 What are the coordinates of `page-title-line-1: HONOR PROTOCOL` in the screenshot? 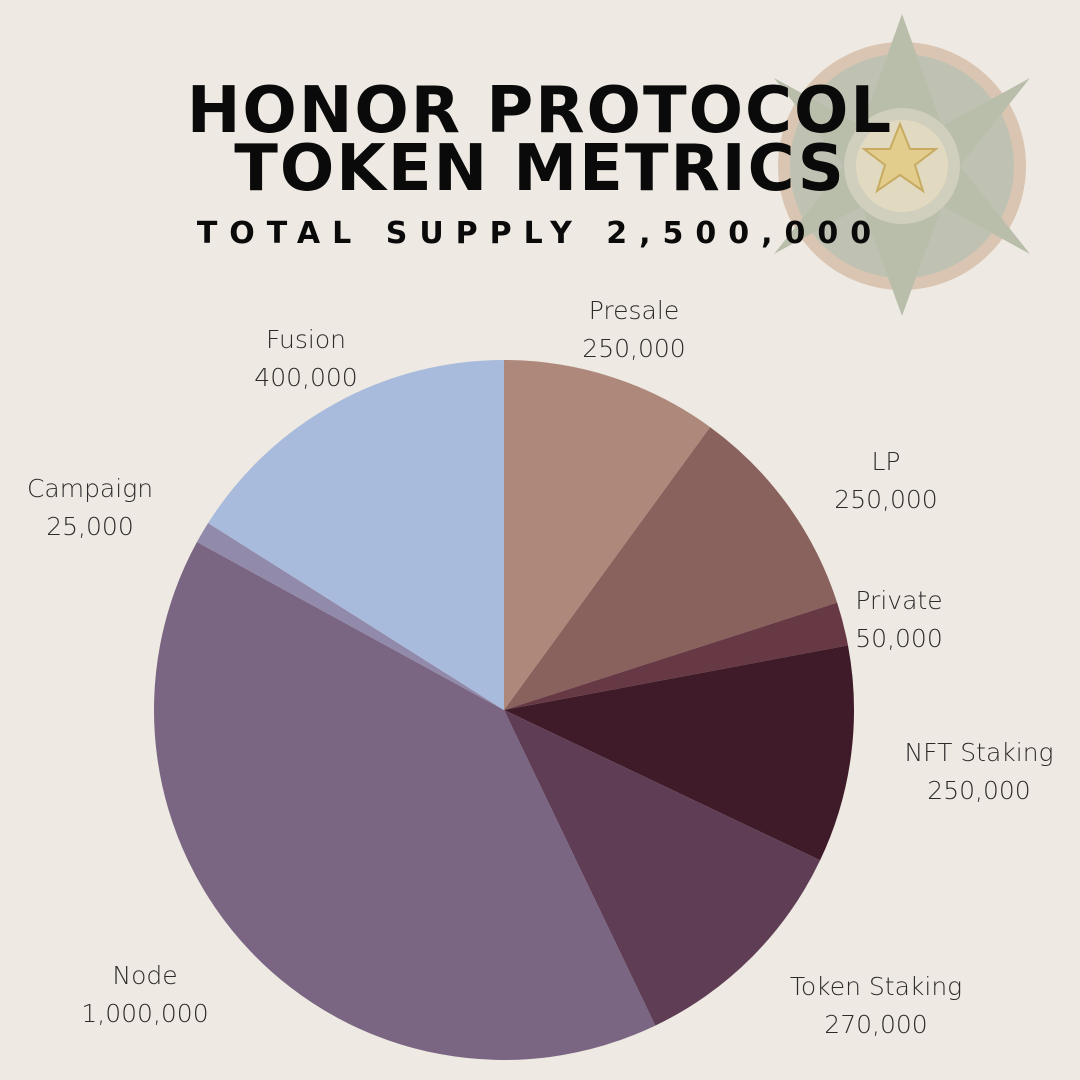 It's located at (540, 111).